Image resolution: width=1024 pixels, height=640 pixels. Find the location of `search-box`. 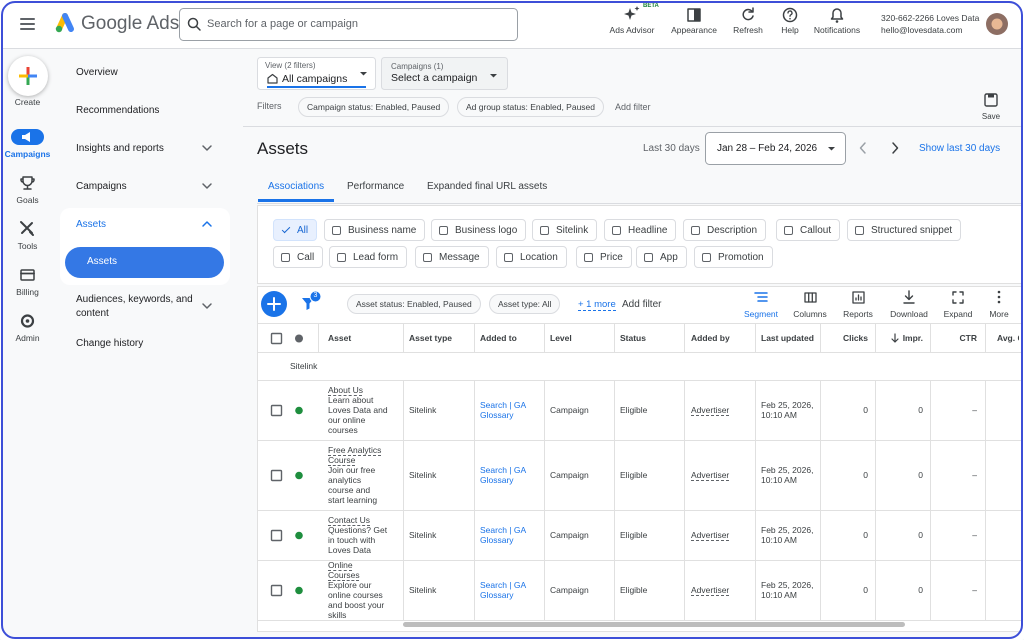

search-box is located at coordinates (348, 24).